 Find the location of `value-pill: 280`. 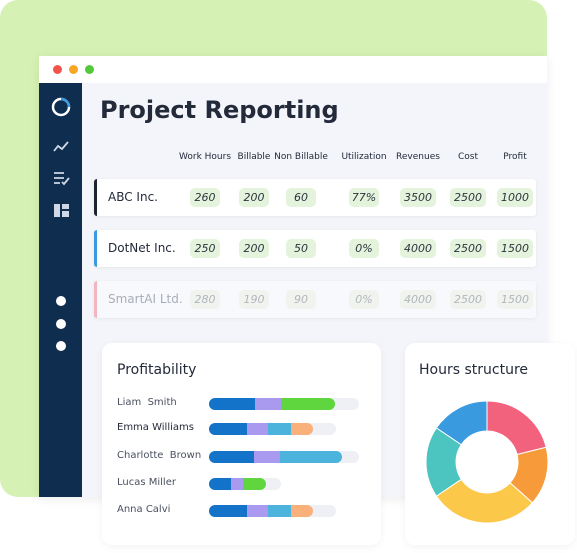

value-pill: 280 is located at coordinates (205, 299).